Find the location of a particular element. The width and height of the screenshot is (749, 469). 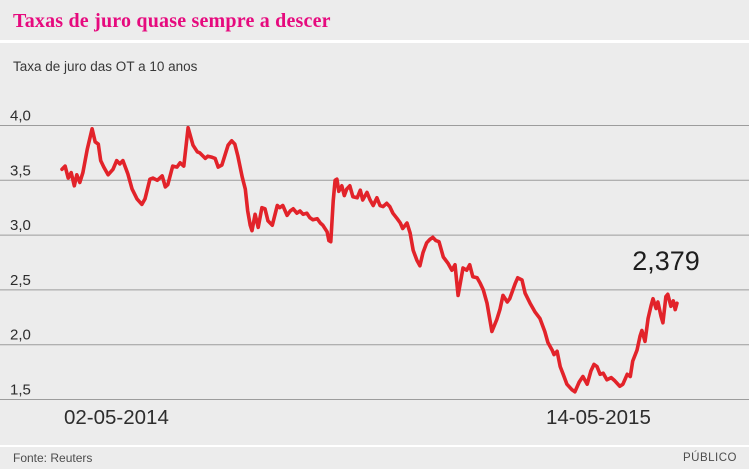

source-label: Fonte: Reuters is located at coordinates (53, 458).